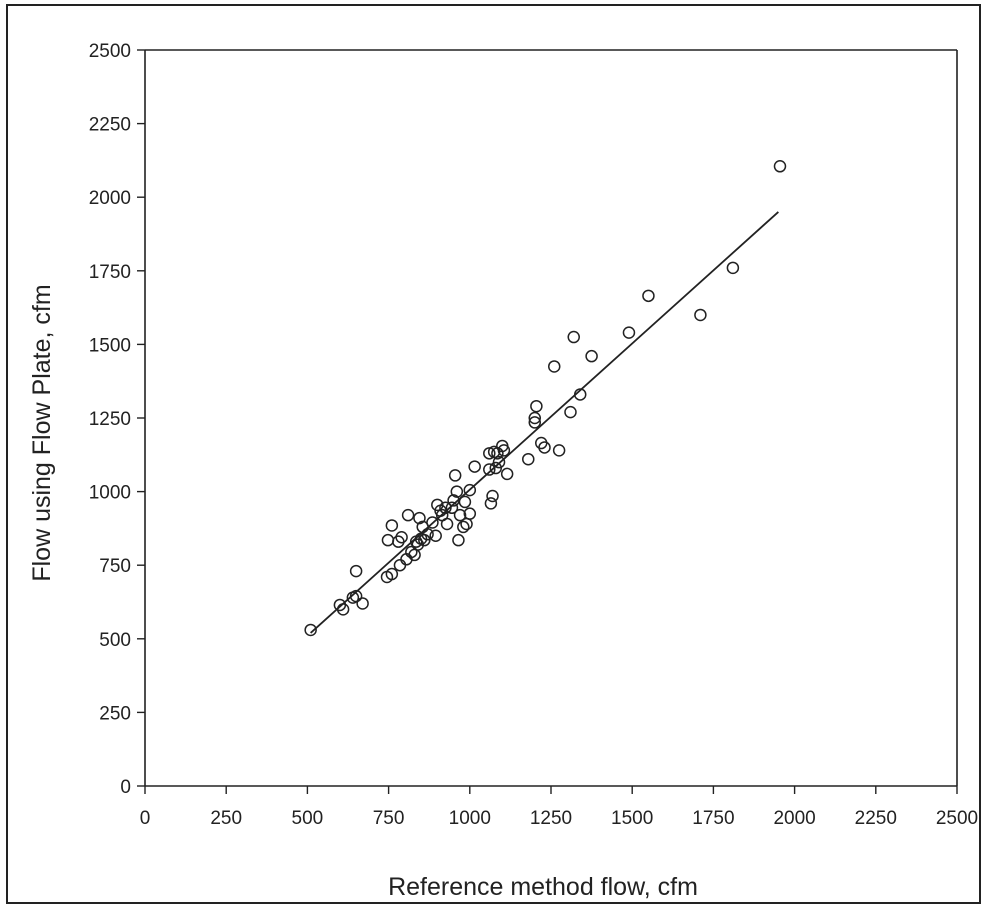  I want to click on y-tick-label: 250, so click(115, 713).